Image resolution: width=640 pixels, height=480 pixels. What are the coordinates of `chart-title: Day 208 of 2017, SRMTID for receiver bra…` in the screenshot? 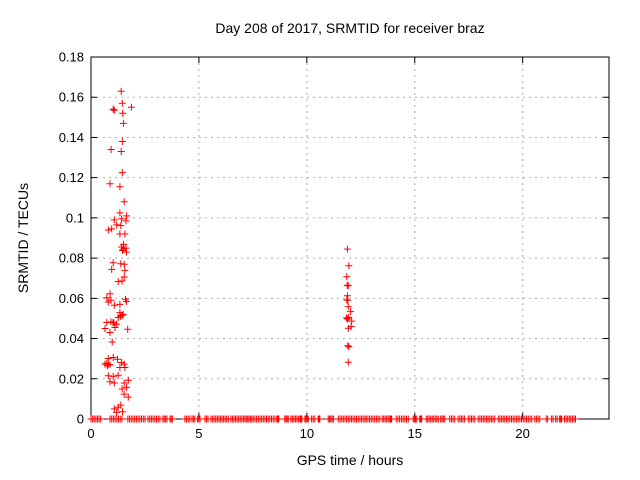 It's located at (350, 28).